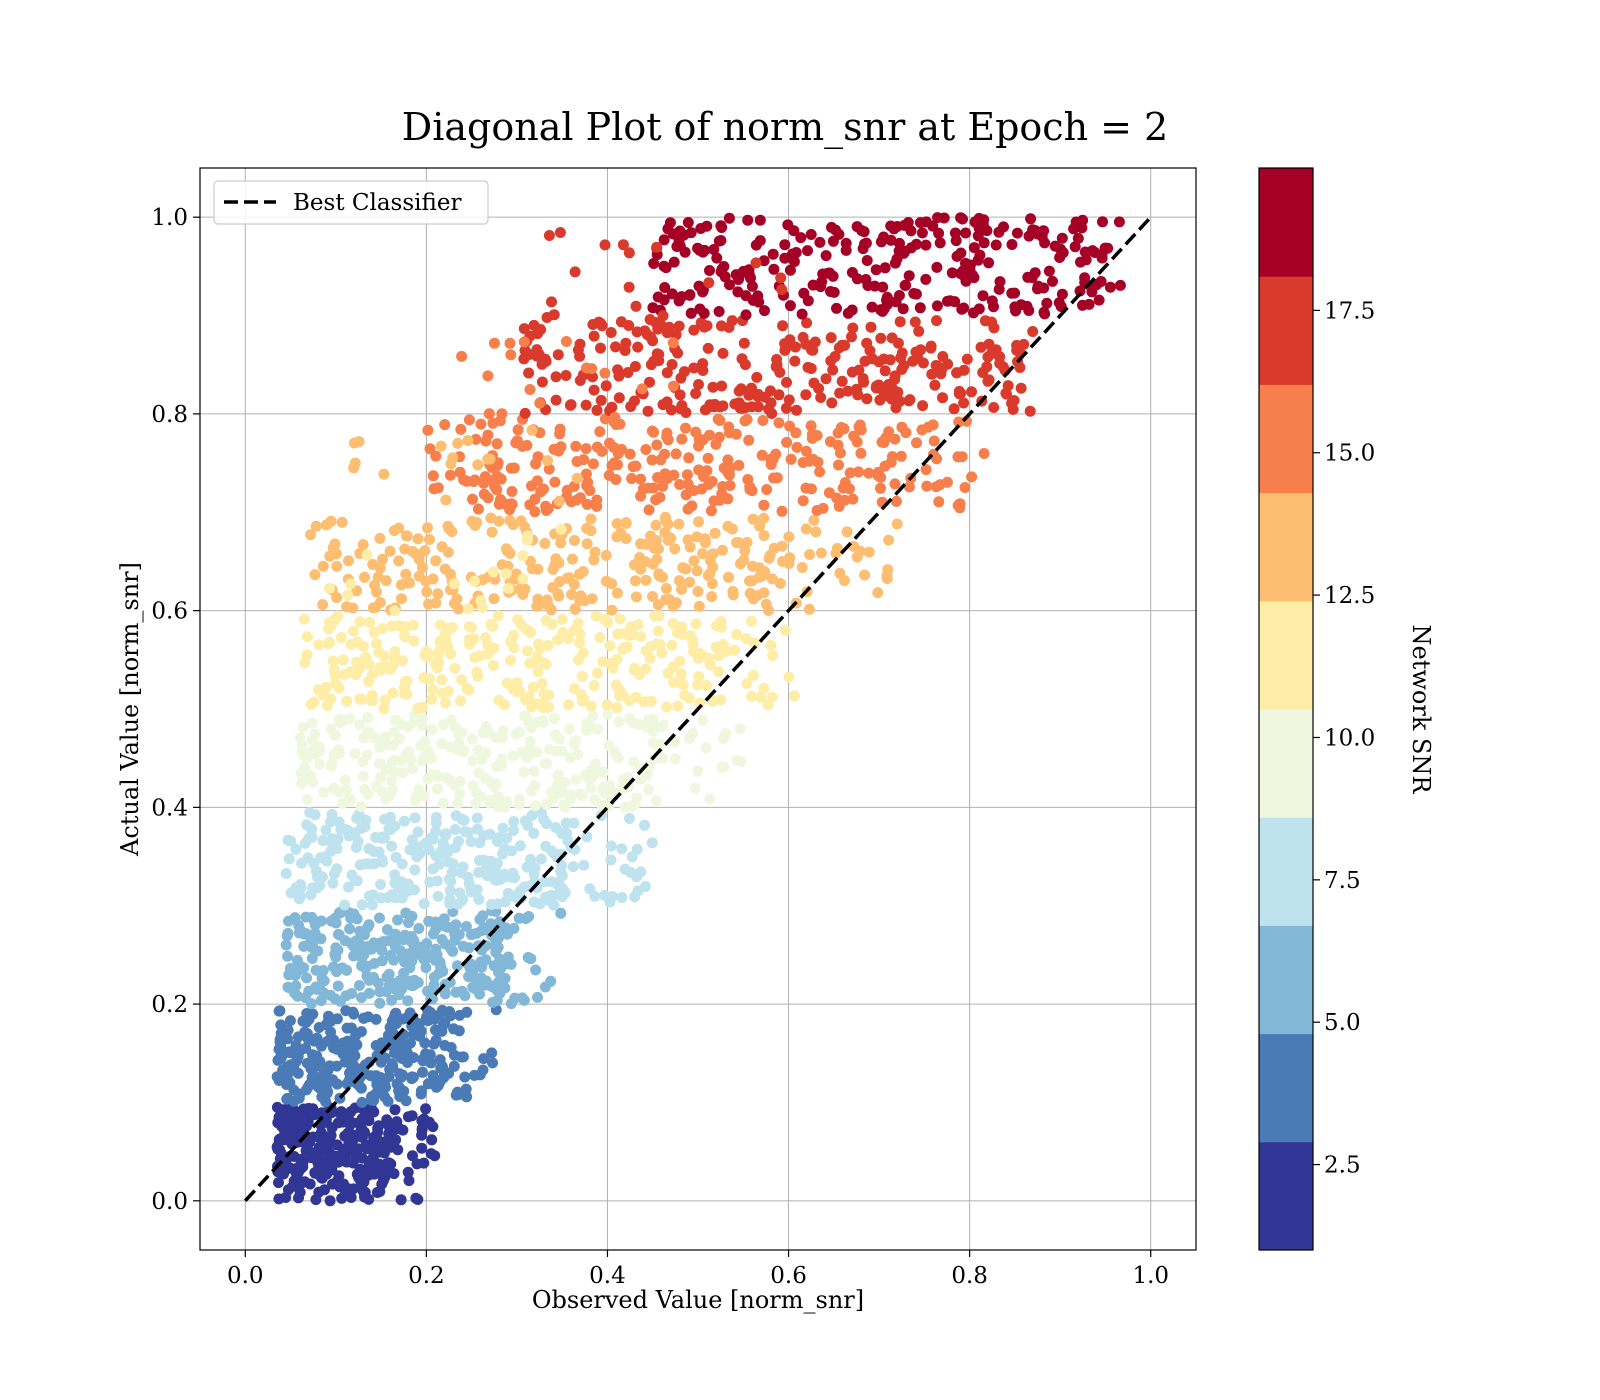 Image resolution: width=1600 pixels, height=1400 pixels. What do you see at coordinates (169, 415) in the screenshot?
I see `y-tick-label: 0.8` at bounding box center [169, 415].